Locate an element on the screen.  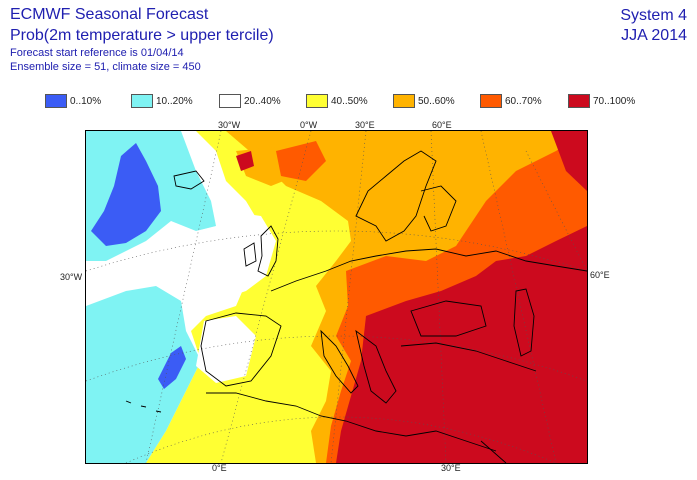
legend-item: 0..10% is located at coordinates (73, 101).